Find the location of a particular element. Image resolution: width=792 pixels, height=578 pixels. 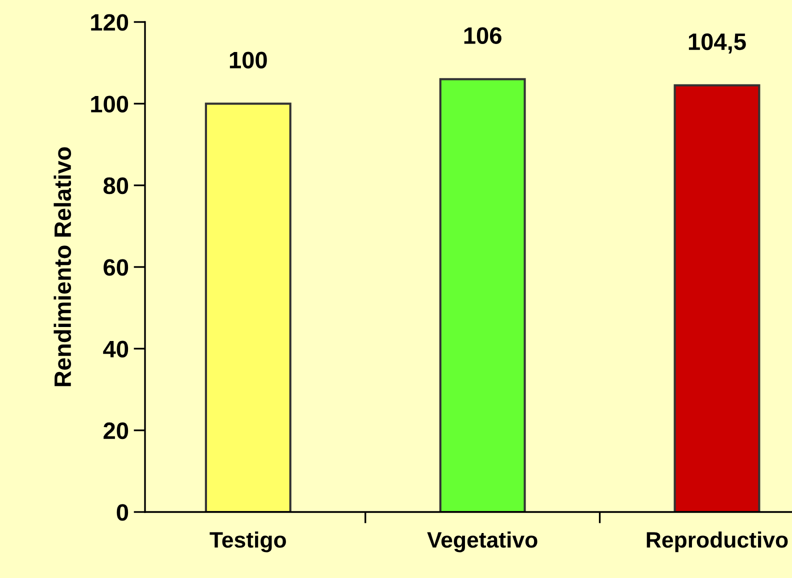

y-tick-label: 80 is located at coordinates (116, 185).